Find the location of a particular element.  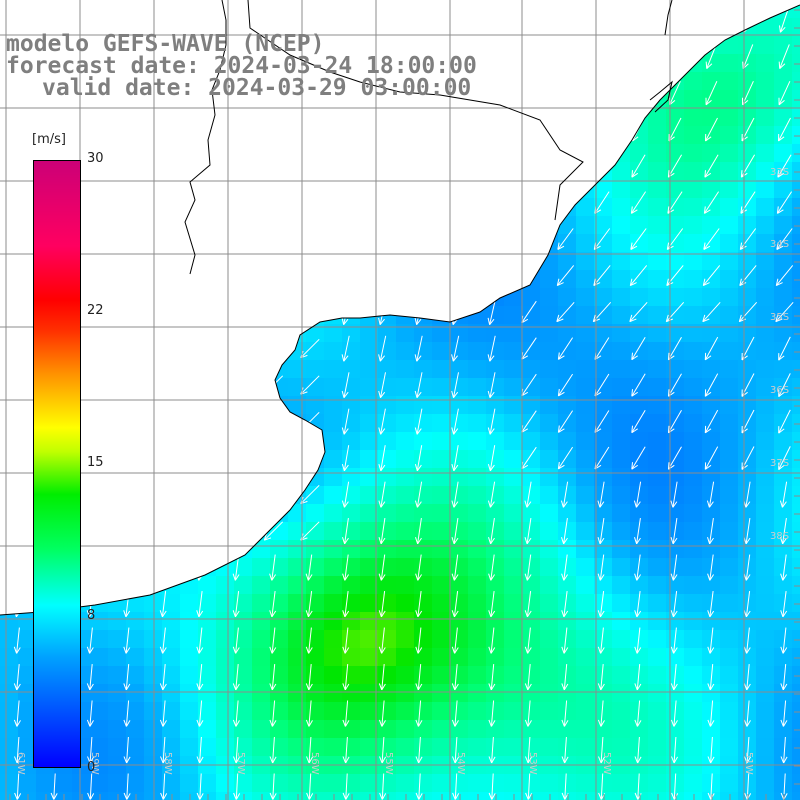

longitude-label: 55W is located at coordinates (388, 763).